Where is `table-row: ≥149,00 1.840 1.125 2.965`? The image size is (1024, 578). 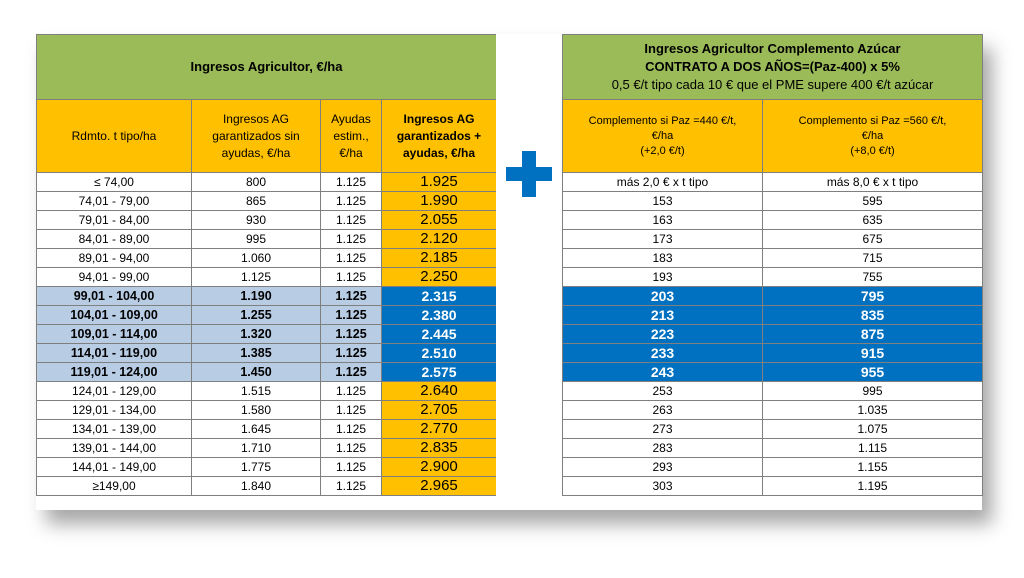 table-row: ≥149,00 1.840 1.125 2.965 is located at coordinates (267, 486).